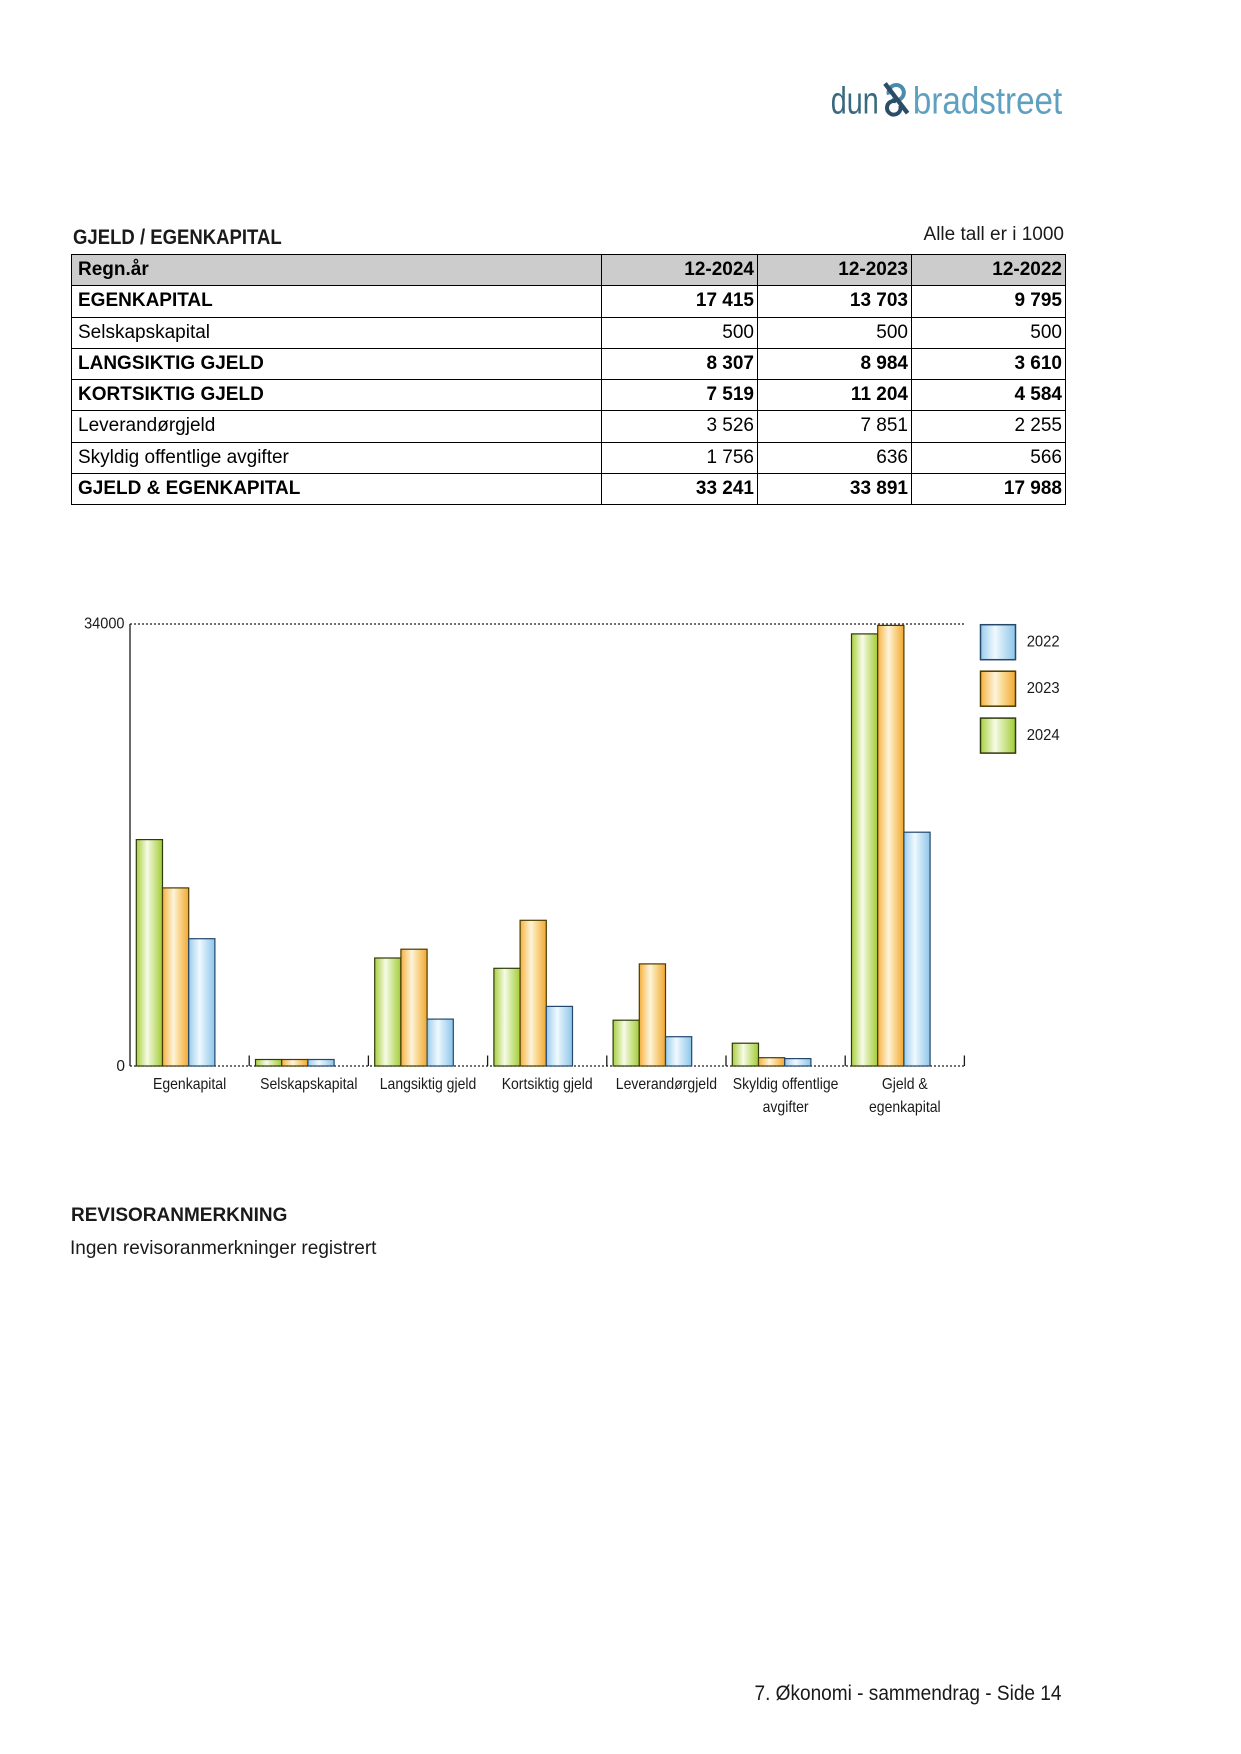  What do you see at coordinates (547, 1084) in the screenshot?
I see `svg-text: Kortsiktig gjeld` at bounding box center [547, 1084].